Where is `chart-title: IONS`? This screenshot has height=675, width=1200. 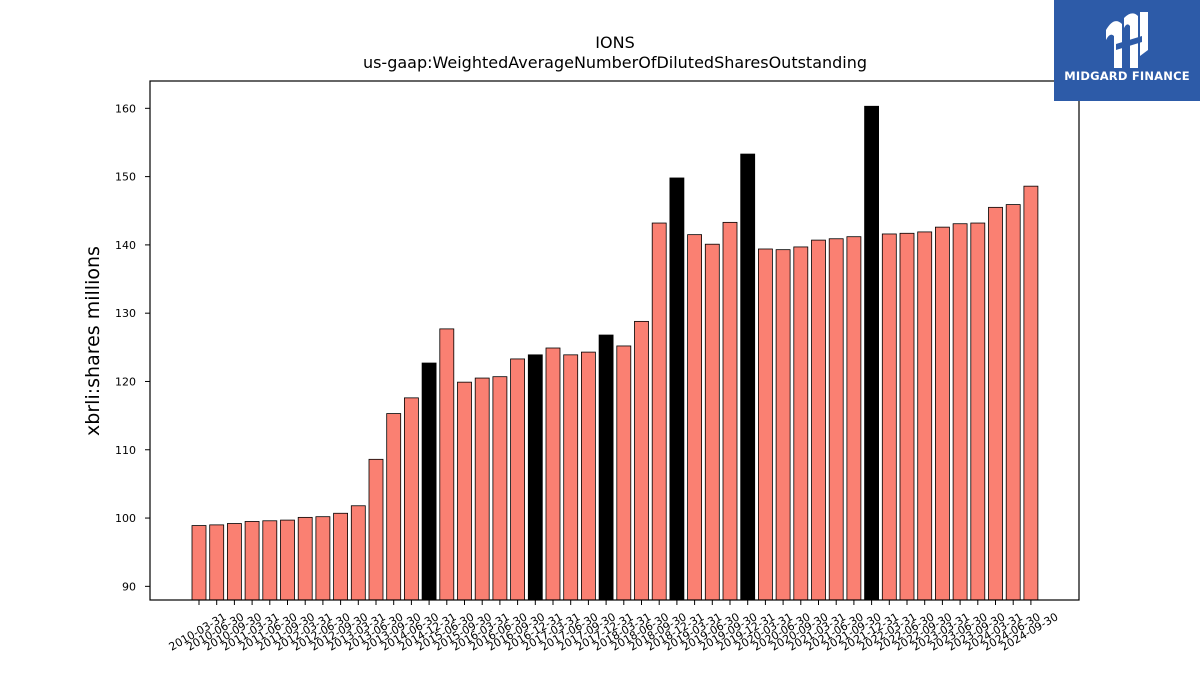
chart-title: IONS is located at coordinates (614, 42).